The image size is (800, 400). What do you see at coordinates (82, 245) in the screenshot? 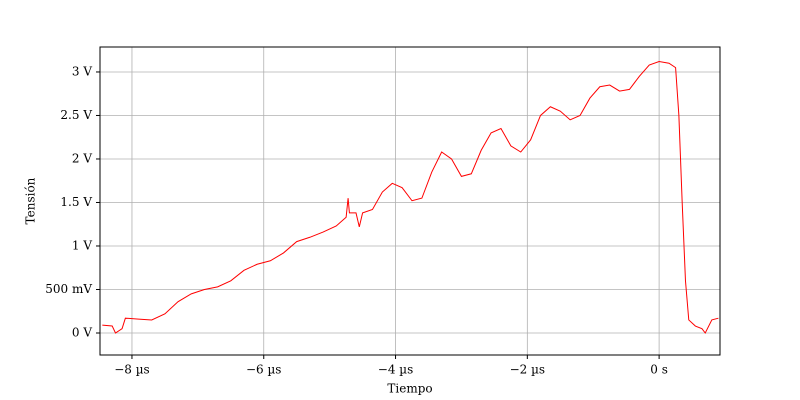
I see `y-tick-label: 1 V` at bounding box center [82, 245].